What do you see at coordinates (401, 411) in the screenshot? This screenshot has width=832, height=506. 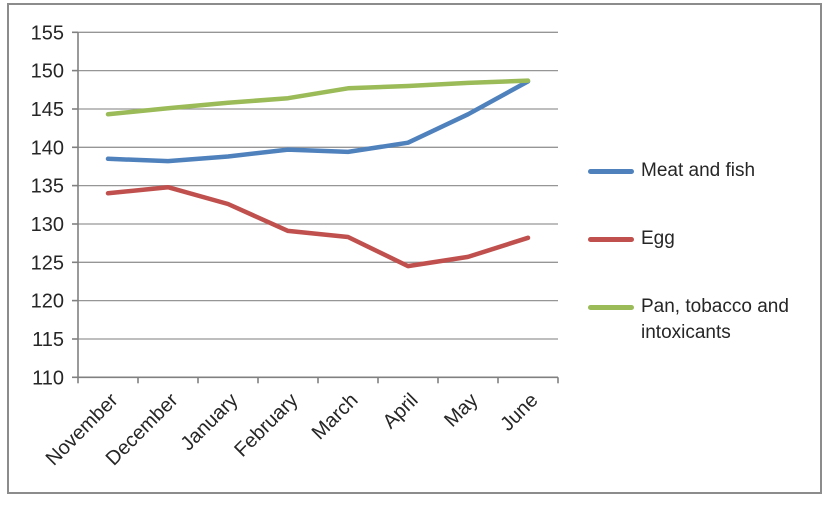 I see `x-axis-tick-label: April` at bounding box center [401, 411].